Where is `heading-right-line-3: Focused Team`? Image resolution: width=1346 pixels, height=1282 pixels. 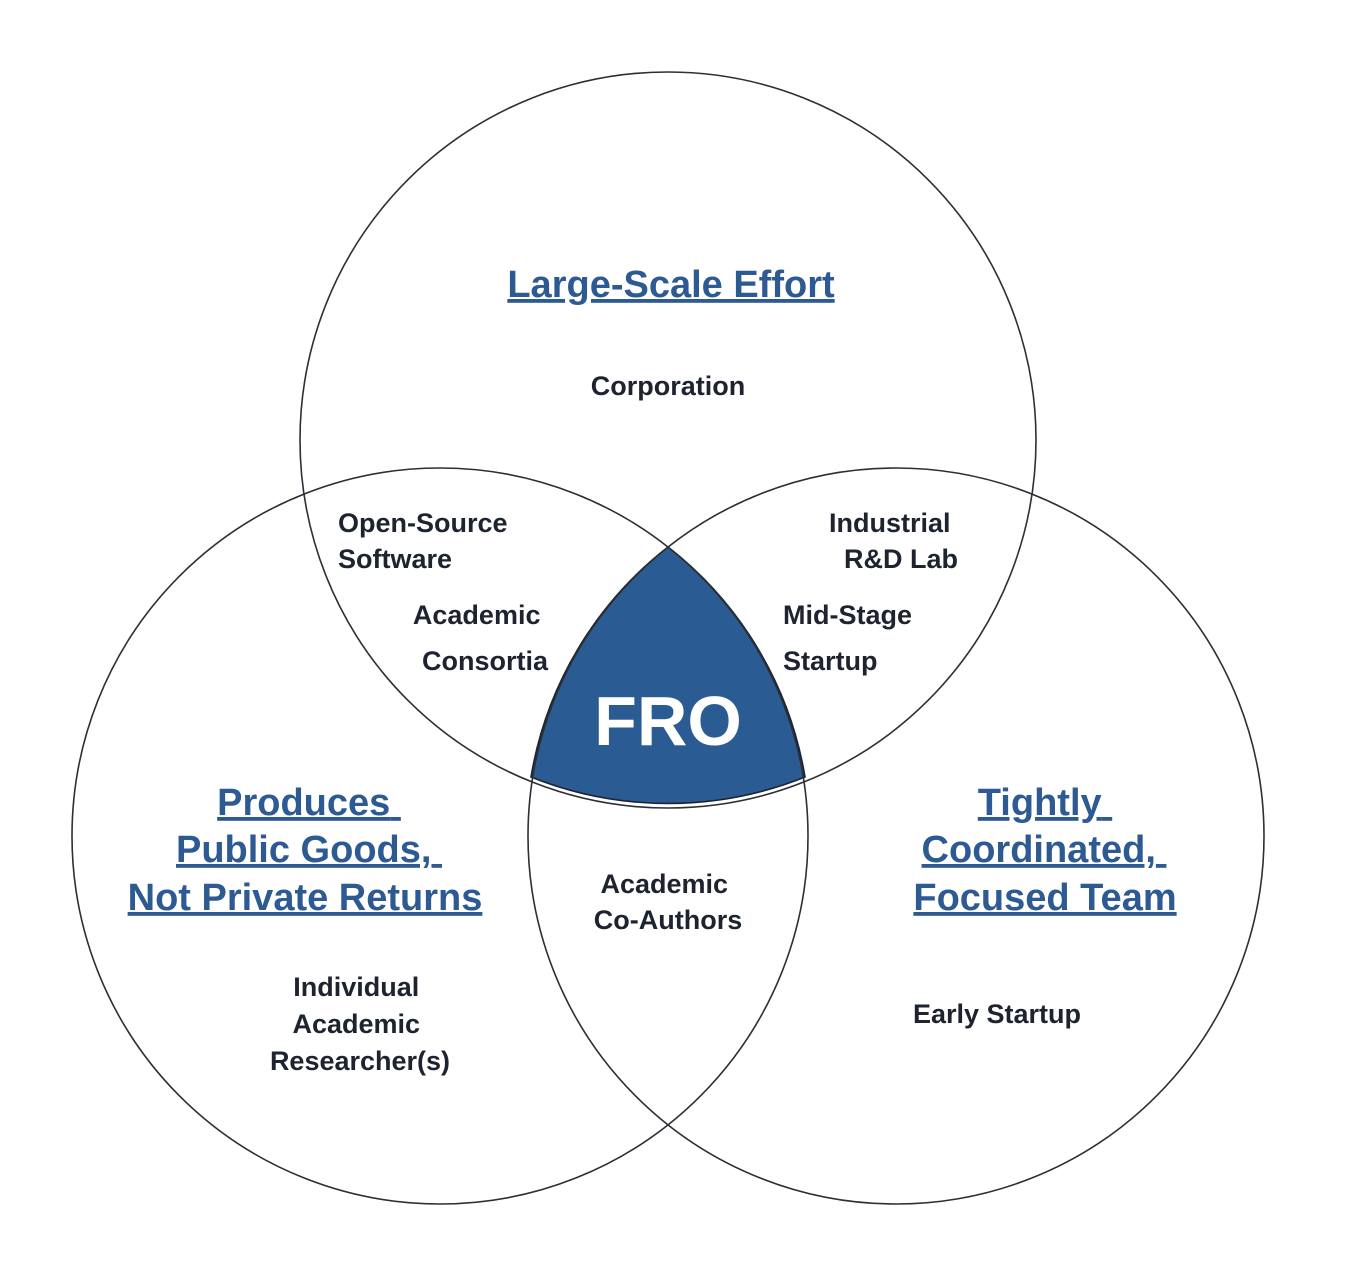 heading-right-line-3: Focused Team is located at coordinates (1044, 898).